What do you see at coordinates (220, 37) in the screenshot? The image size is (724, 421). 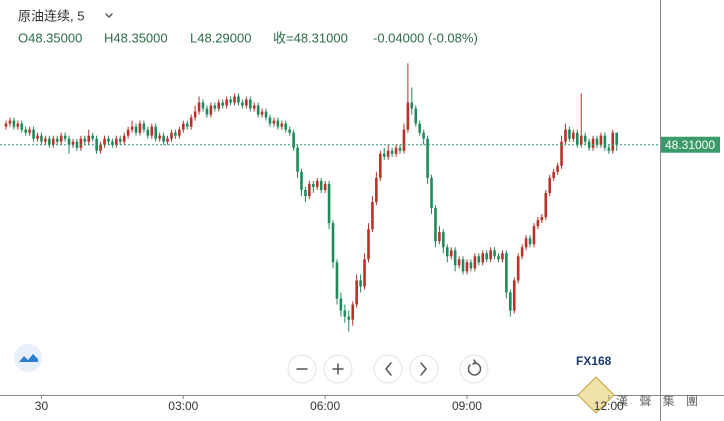 I see `ohlc-item: L48.29000` at bounding box center [220, 37].